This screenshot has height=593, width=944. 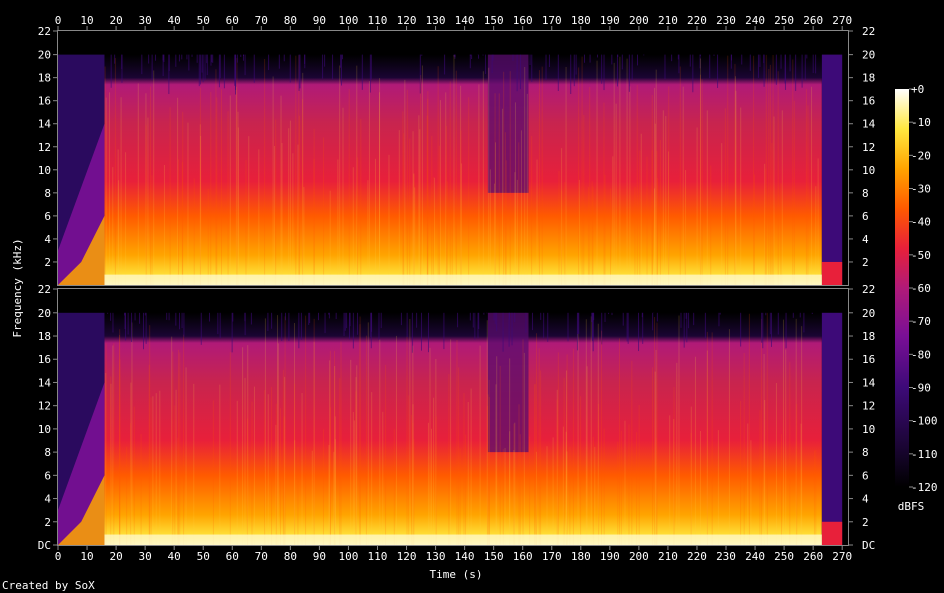 What do you see at coordinates (668, 556) in the screenshot?
I see `x-tick-label-bottom: 210` at bounding box center [668, 556].